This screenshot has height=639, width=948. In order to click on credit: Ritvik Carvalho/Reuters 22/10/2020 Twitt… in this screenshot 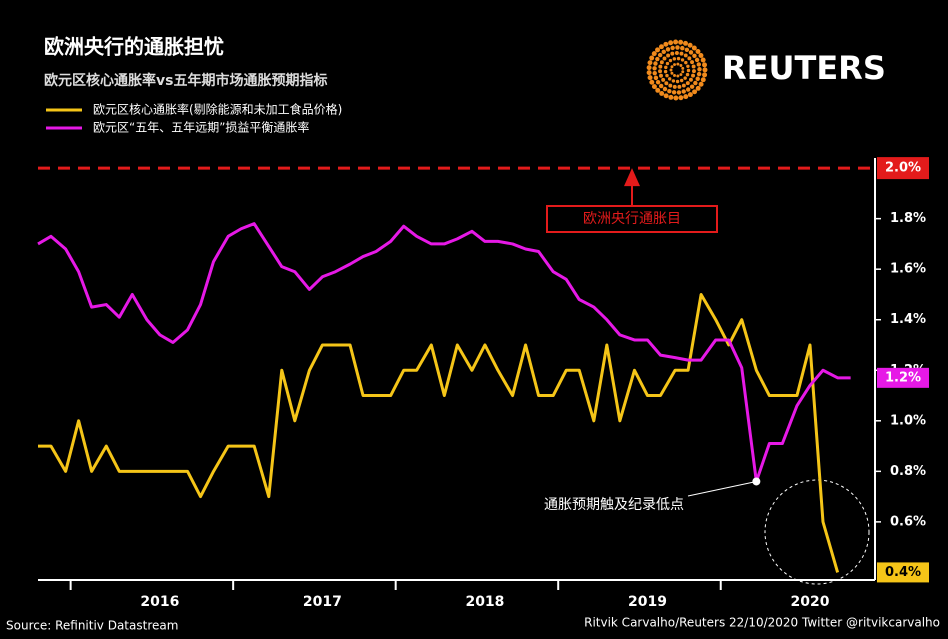, I will do `click(762, 623)`.